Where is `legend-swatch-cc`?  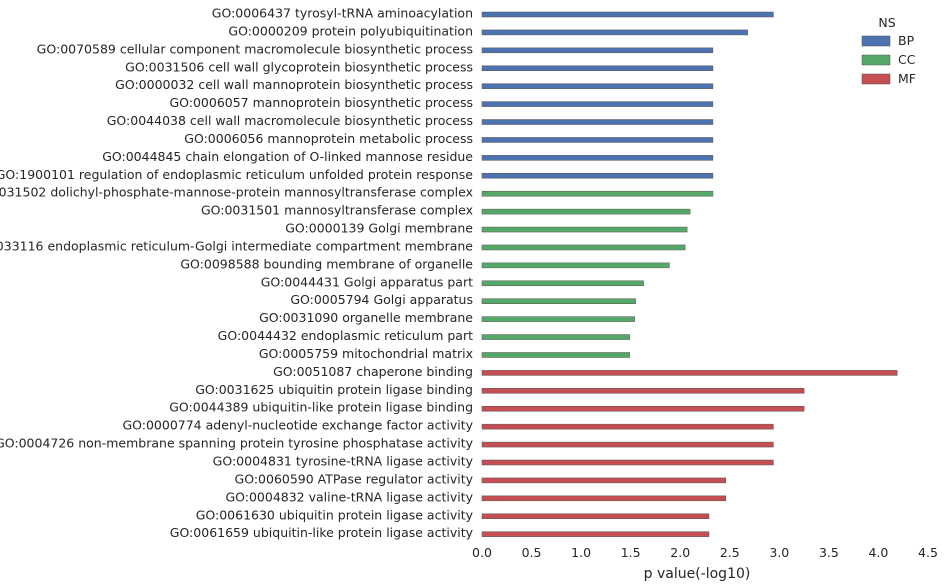 legend-swatch-cc is located at coordinates (876, 60).